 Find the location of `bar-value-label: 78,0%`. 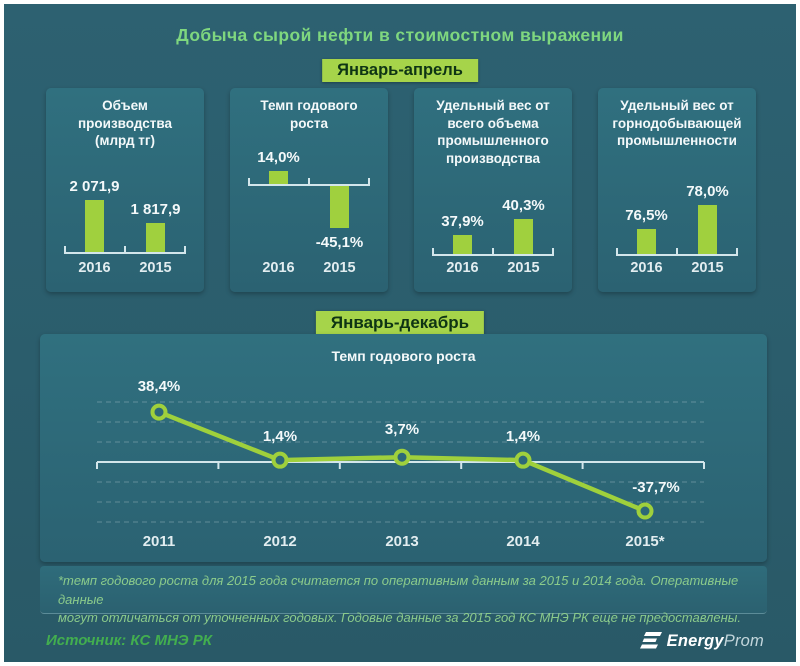

bar-value-label: 78,0% is located at coordinates (707, 191).